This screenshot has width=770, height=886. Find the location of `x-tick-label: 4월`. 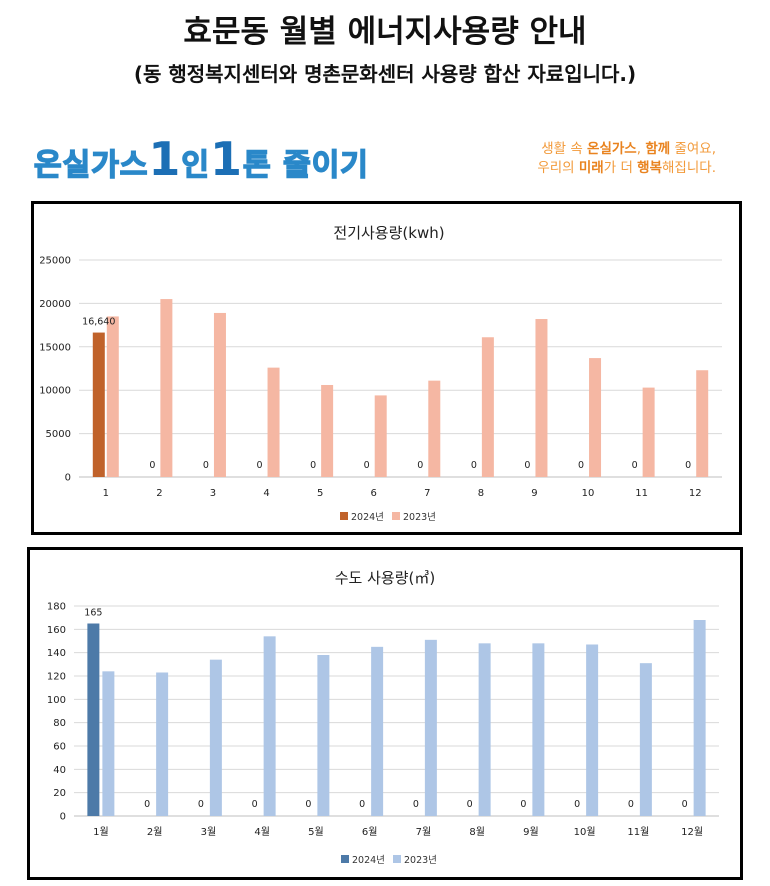

x-tick-label: 4월 is located at coordinates (262, 832).